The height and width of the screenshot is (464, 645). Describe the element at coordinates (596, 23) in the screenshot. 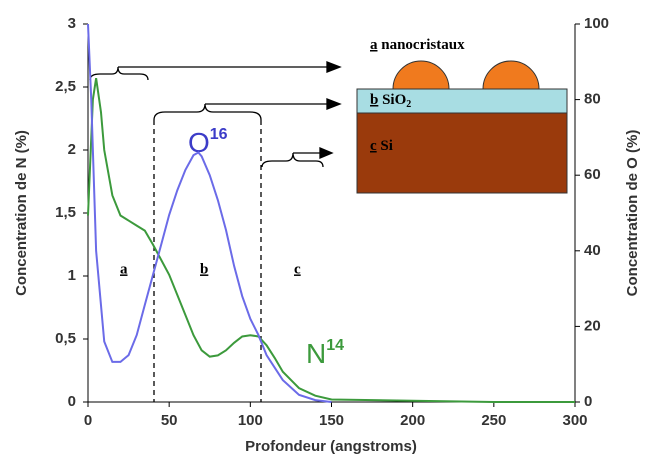

I see `y2-tick-label: 100` at that location.